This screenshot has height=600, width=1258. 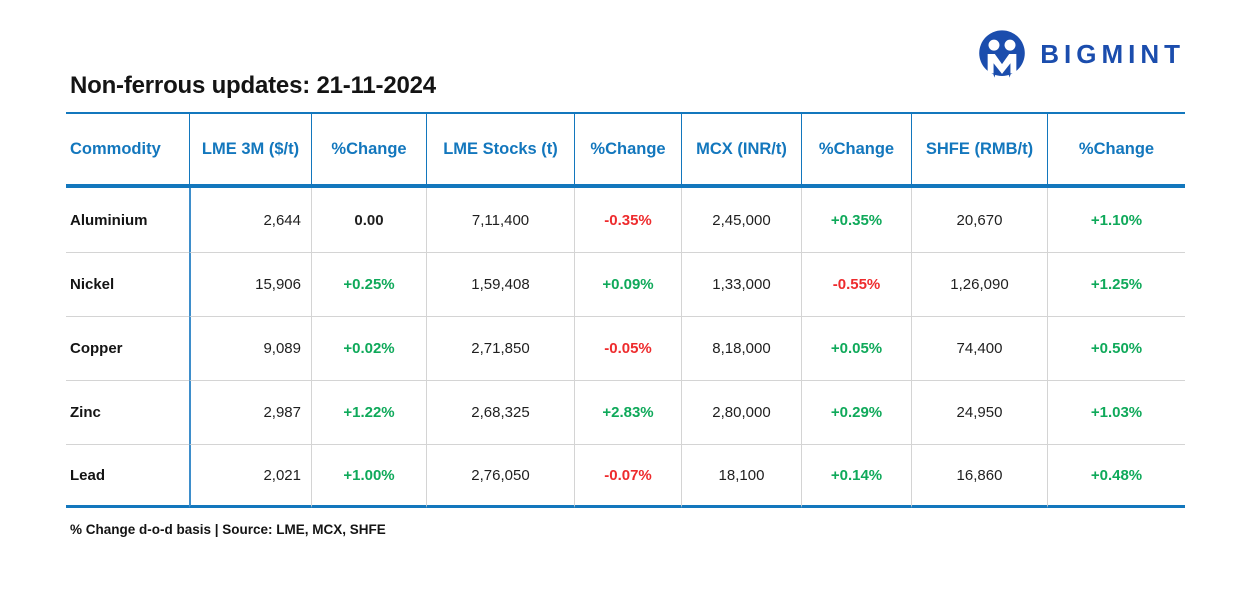 I want to click on cell-shfe: 20,670, so click(x=979, y=220).